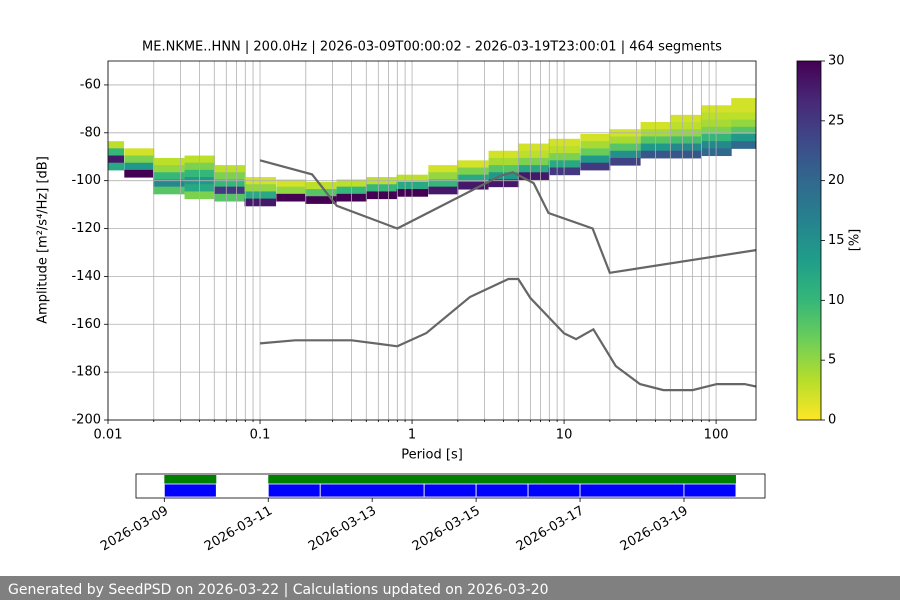  Describe the element at coordinates (86, 180) in the screenshot. I see `y-tick-label: -100` at that location.